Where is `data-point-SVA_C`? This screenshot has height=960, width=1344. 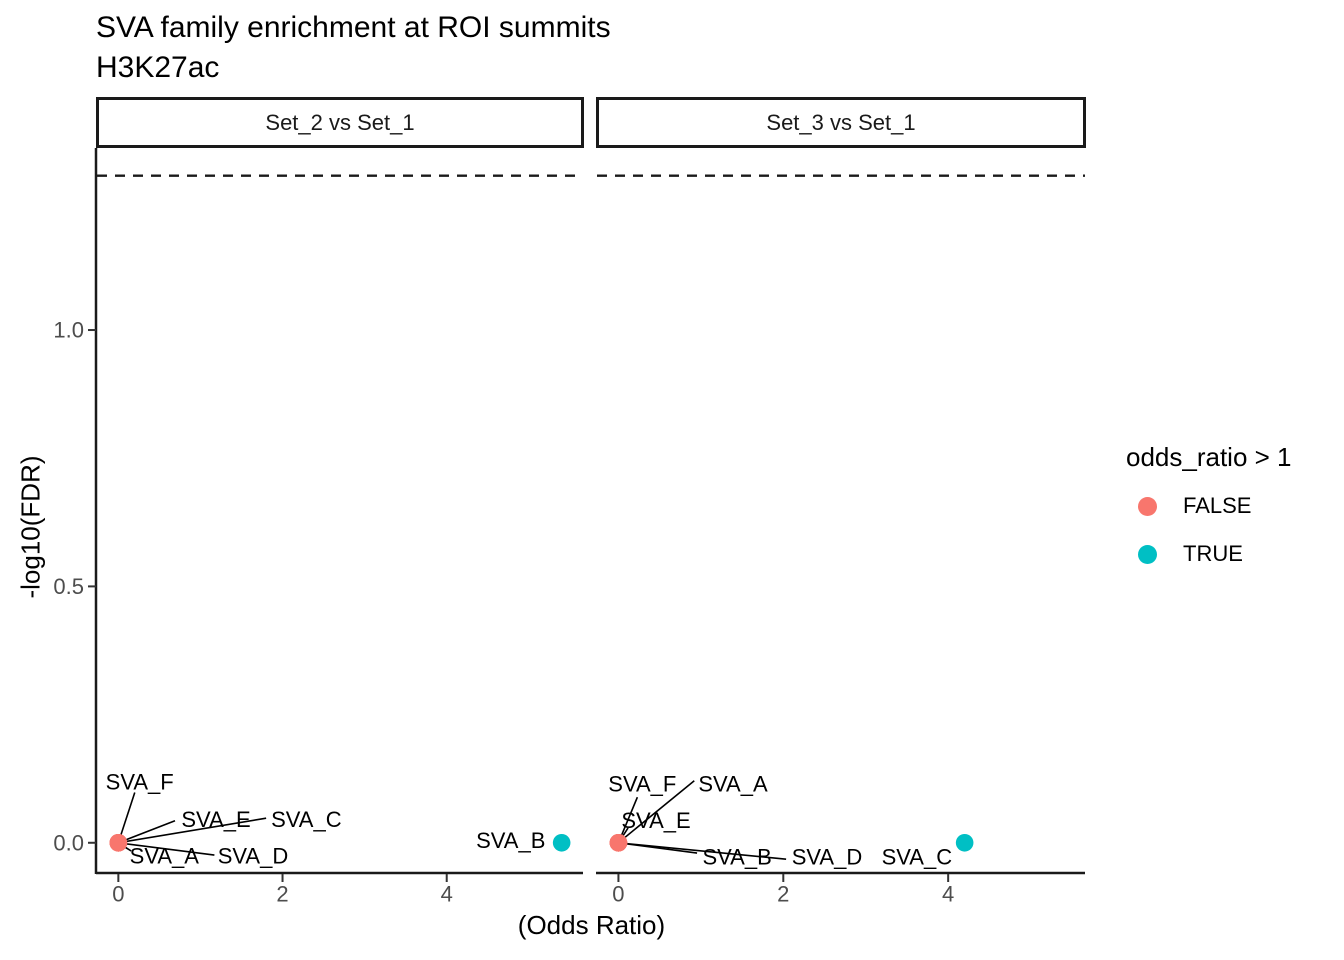
data-point-SVA_C is located at coordinates (964, 842).